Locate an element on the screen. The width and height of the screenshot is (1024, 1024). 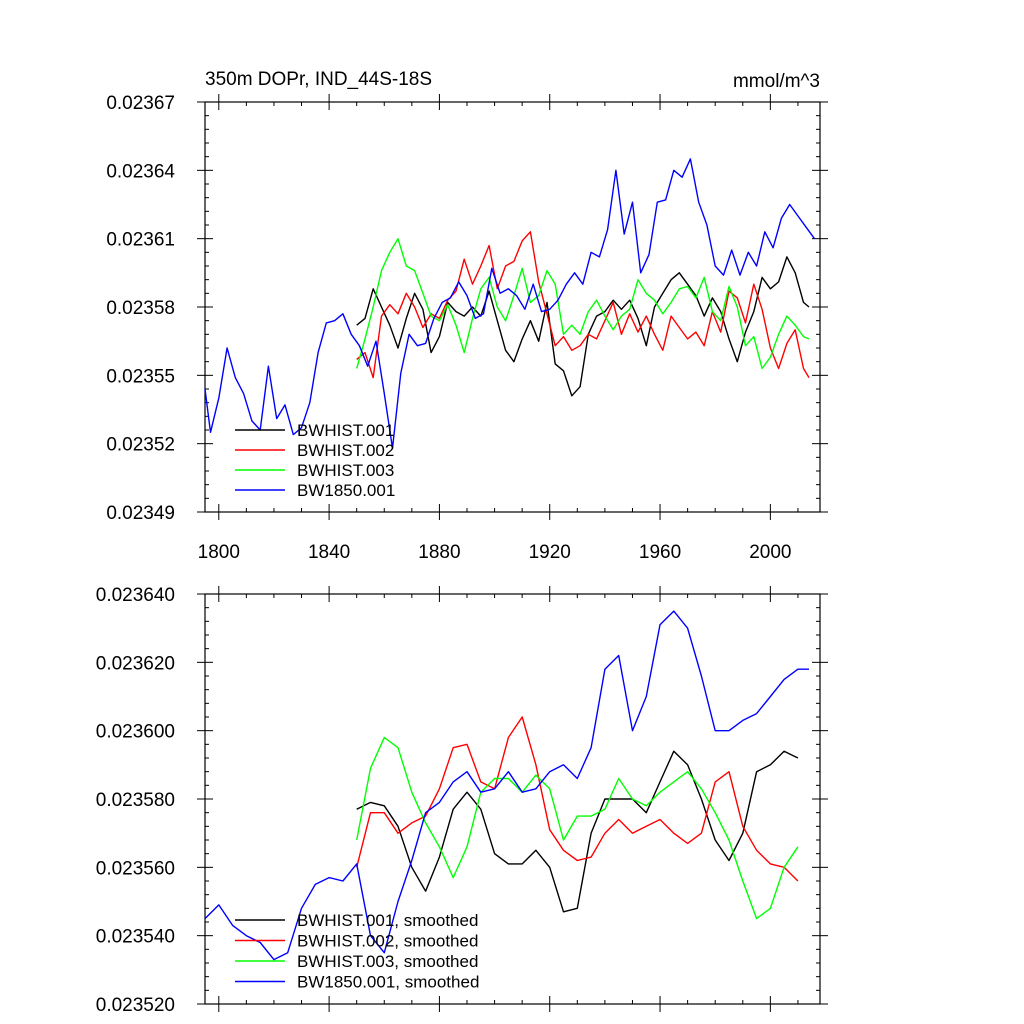
x-tick-label: 1840 is located at coordinates (329, 552).